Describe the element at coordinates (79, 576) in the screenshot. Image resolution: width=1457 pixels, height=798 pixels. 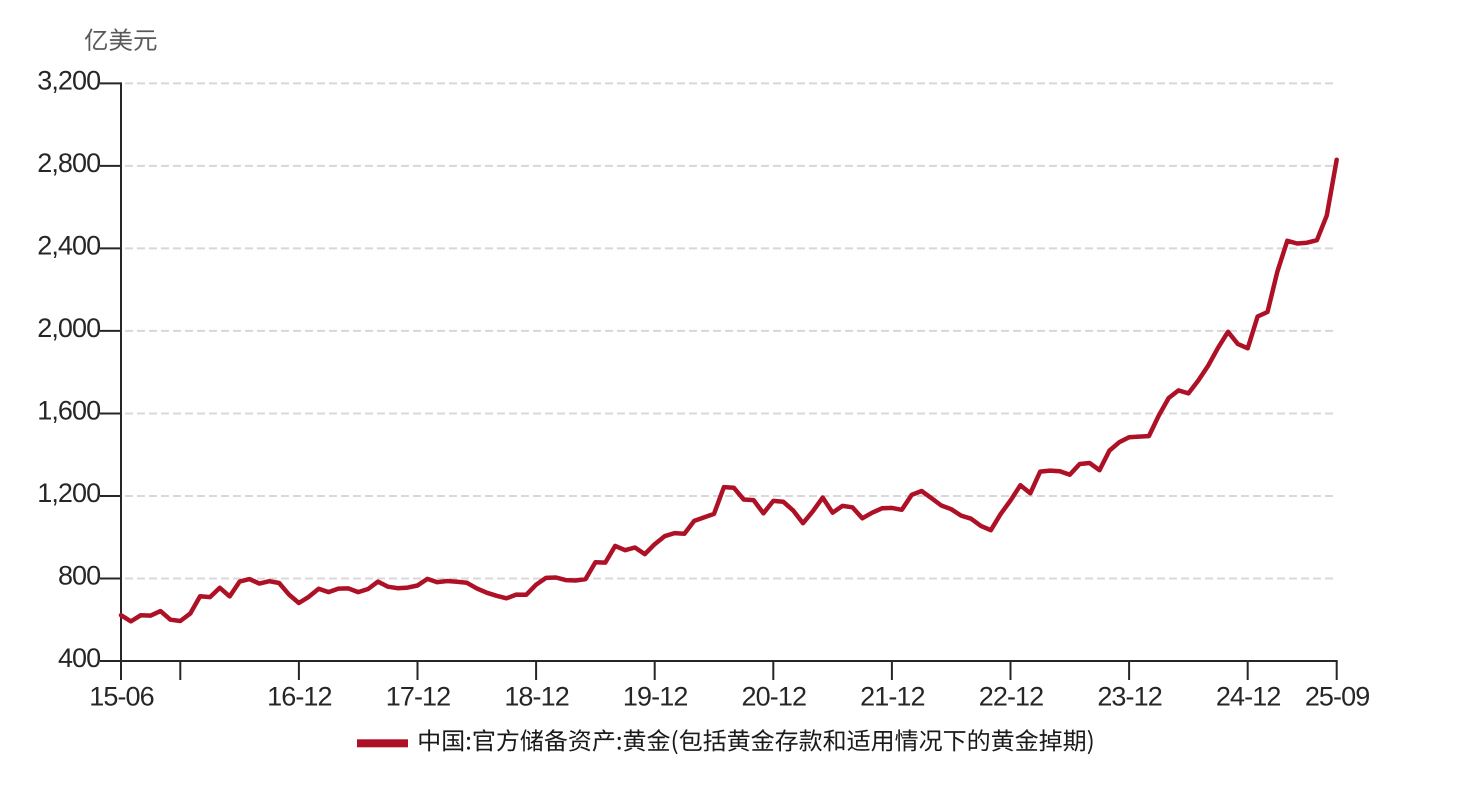
I see `svg-text: 800` at that location.